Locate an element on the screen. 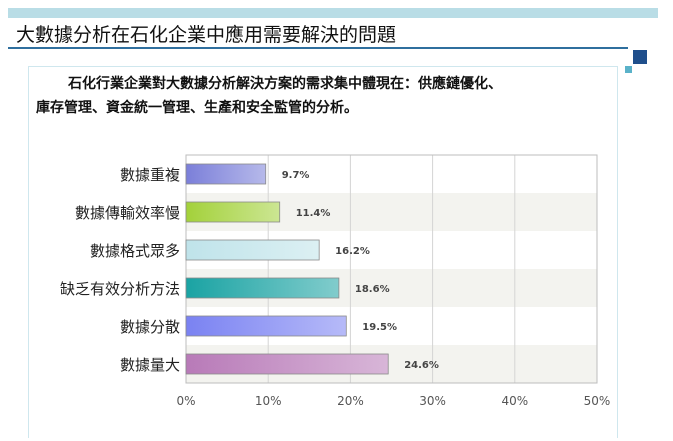 The height and width of the screenshot is (441, 673). decor-square-icon is located at coordinates (640, 57).